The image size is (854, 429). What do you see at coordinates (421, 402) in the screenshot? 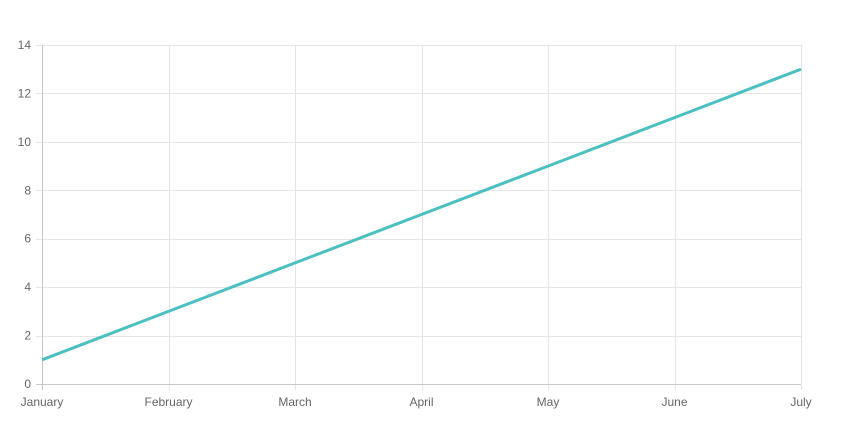
I see `x-tick-label: April` at bounding box center [421, 402].